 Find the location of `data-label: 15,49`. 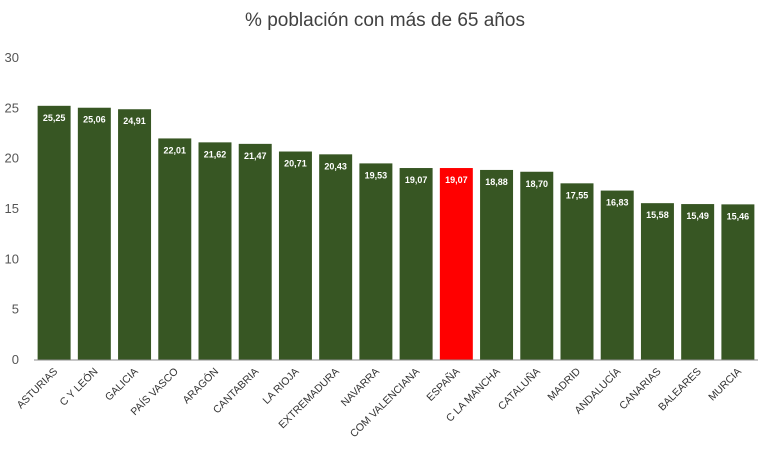

data-label: 15,49 is located at coordinates (697, 216).